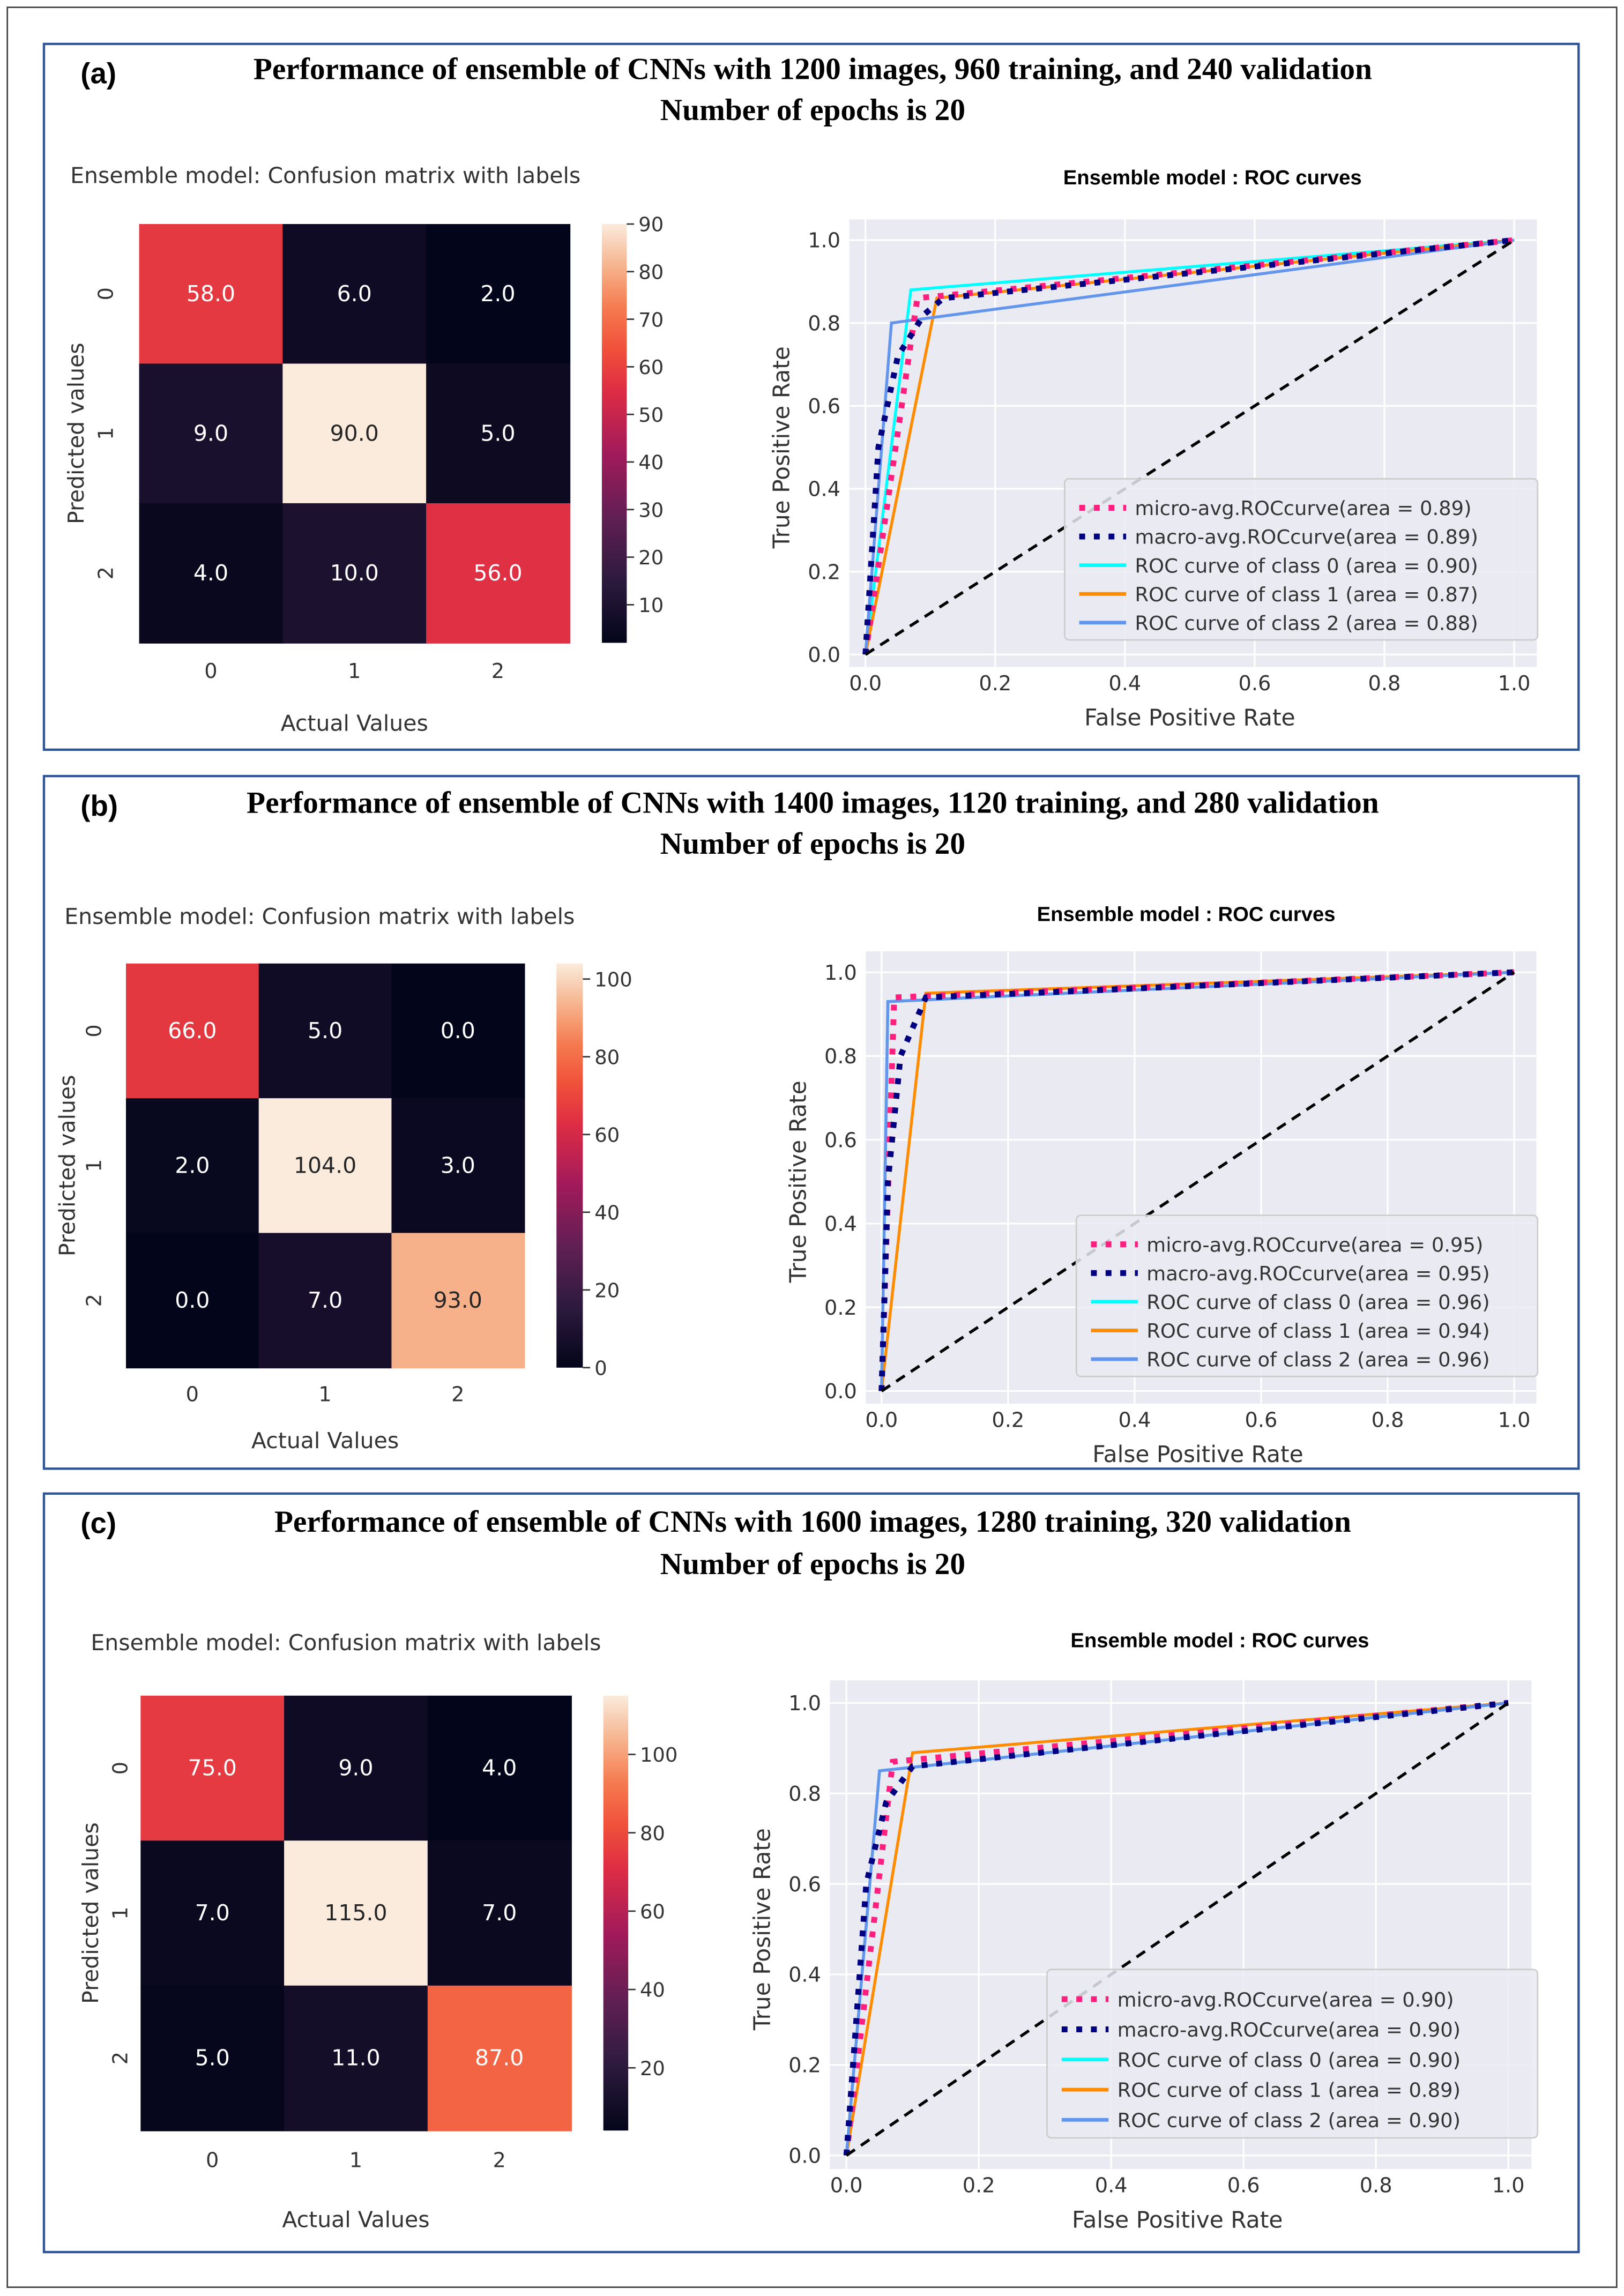  I want to click on colorbar-tick-label: 80, so click(607, 1057).